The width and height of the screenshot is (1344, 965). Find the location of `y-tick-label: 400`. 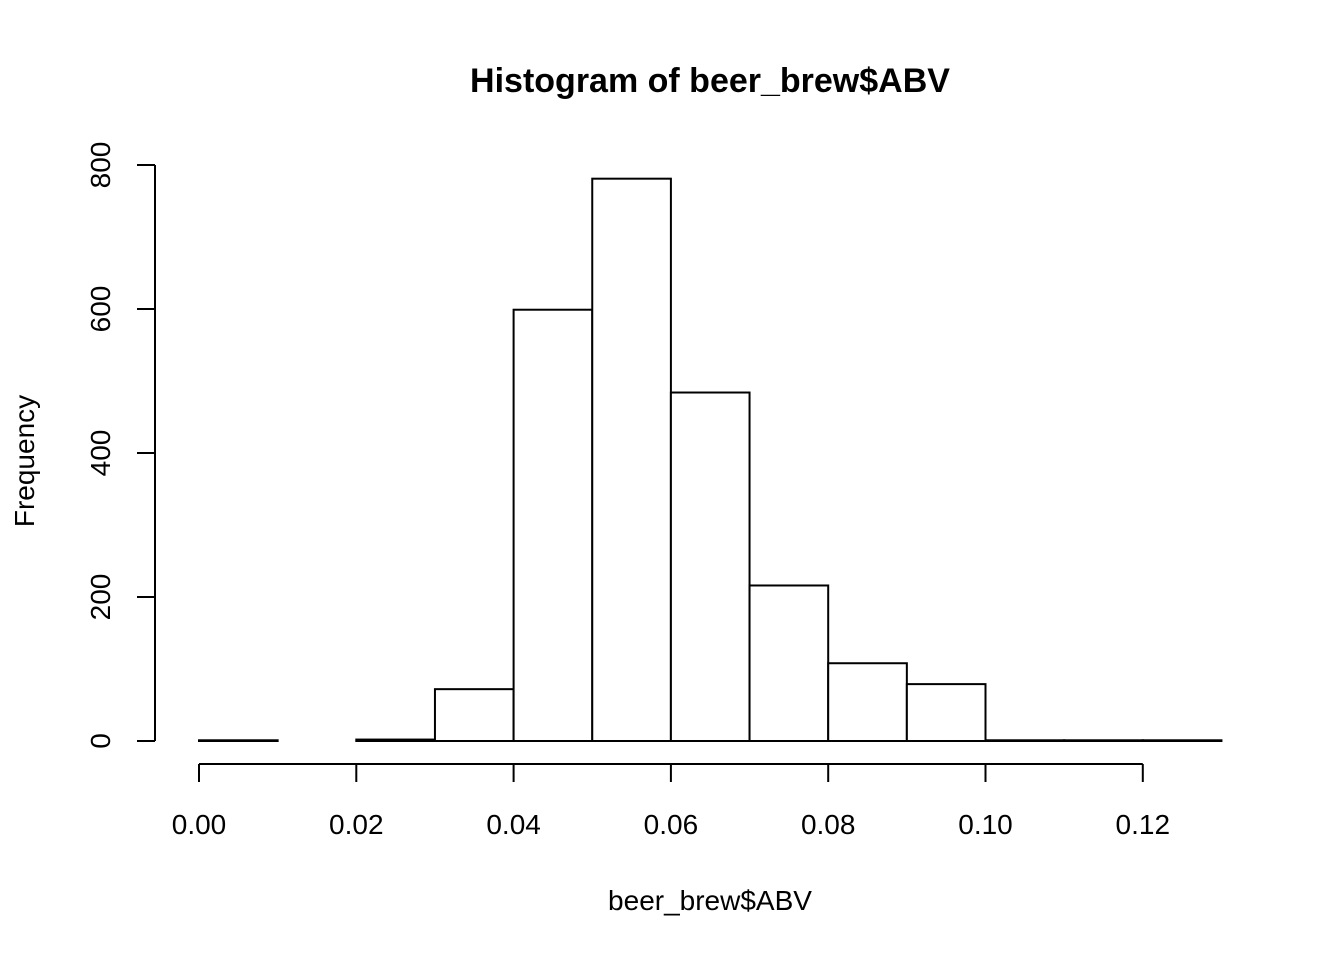

y-tick-label: 400 is located at coordinates (100, 453).